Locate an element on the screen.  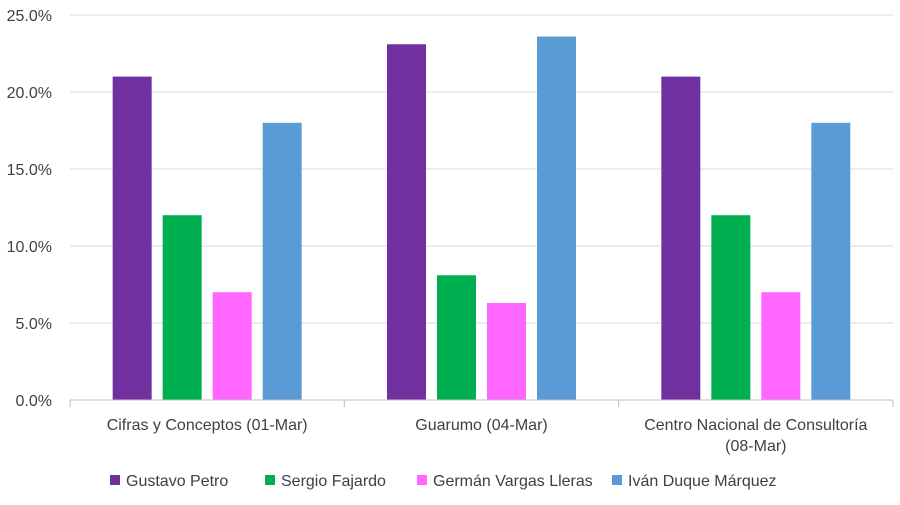
legend-label: Sergio Fajardo is located at coordinates (333, 481).